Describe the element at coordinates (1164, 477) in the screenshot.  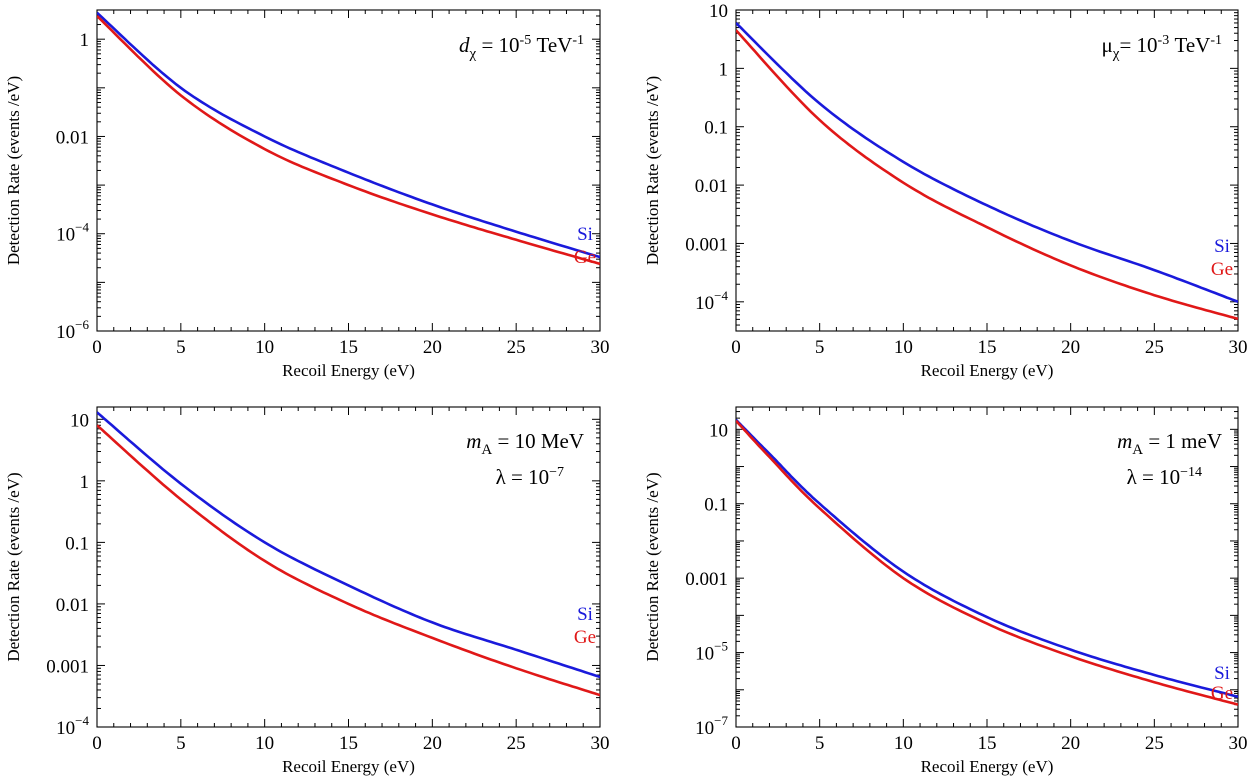
I see `parameter-annotation-line: λ = 10−14` at that location.